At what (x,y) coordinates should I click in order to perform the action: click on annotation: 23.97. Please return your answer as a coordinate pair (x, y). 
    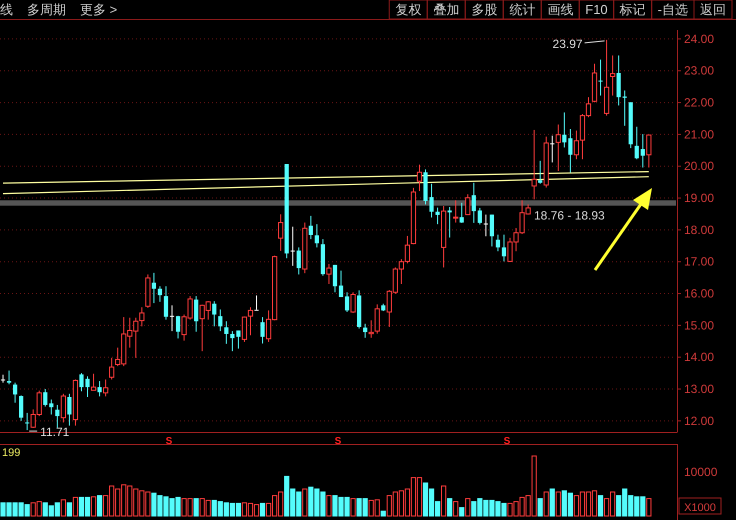
    Looking at the image, I should click on (567, 43).